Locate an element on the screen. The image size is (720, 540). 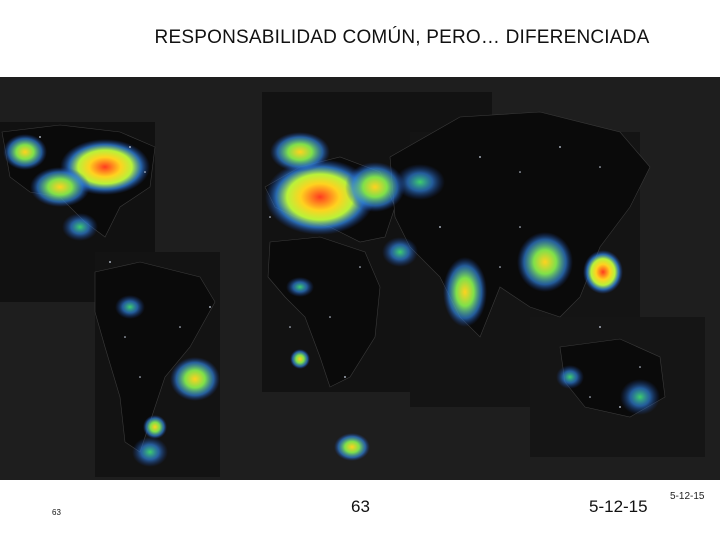
footer-date: 5-12-15 is located at coordinates (618, 506).